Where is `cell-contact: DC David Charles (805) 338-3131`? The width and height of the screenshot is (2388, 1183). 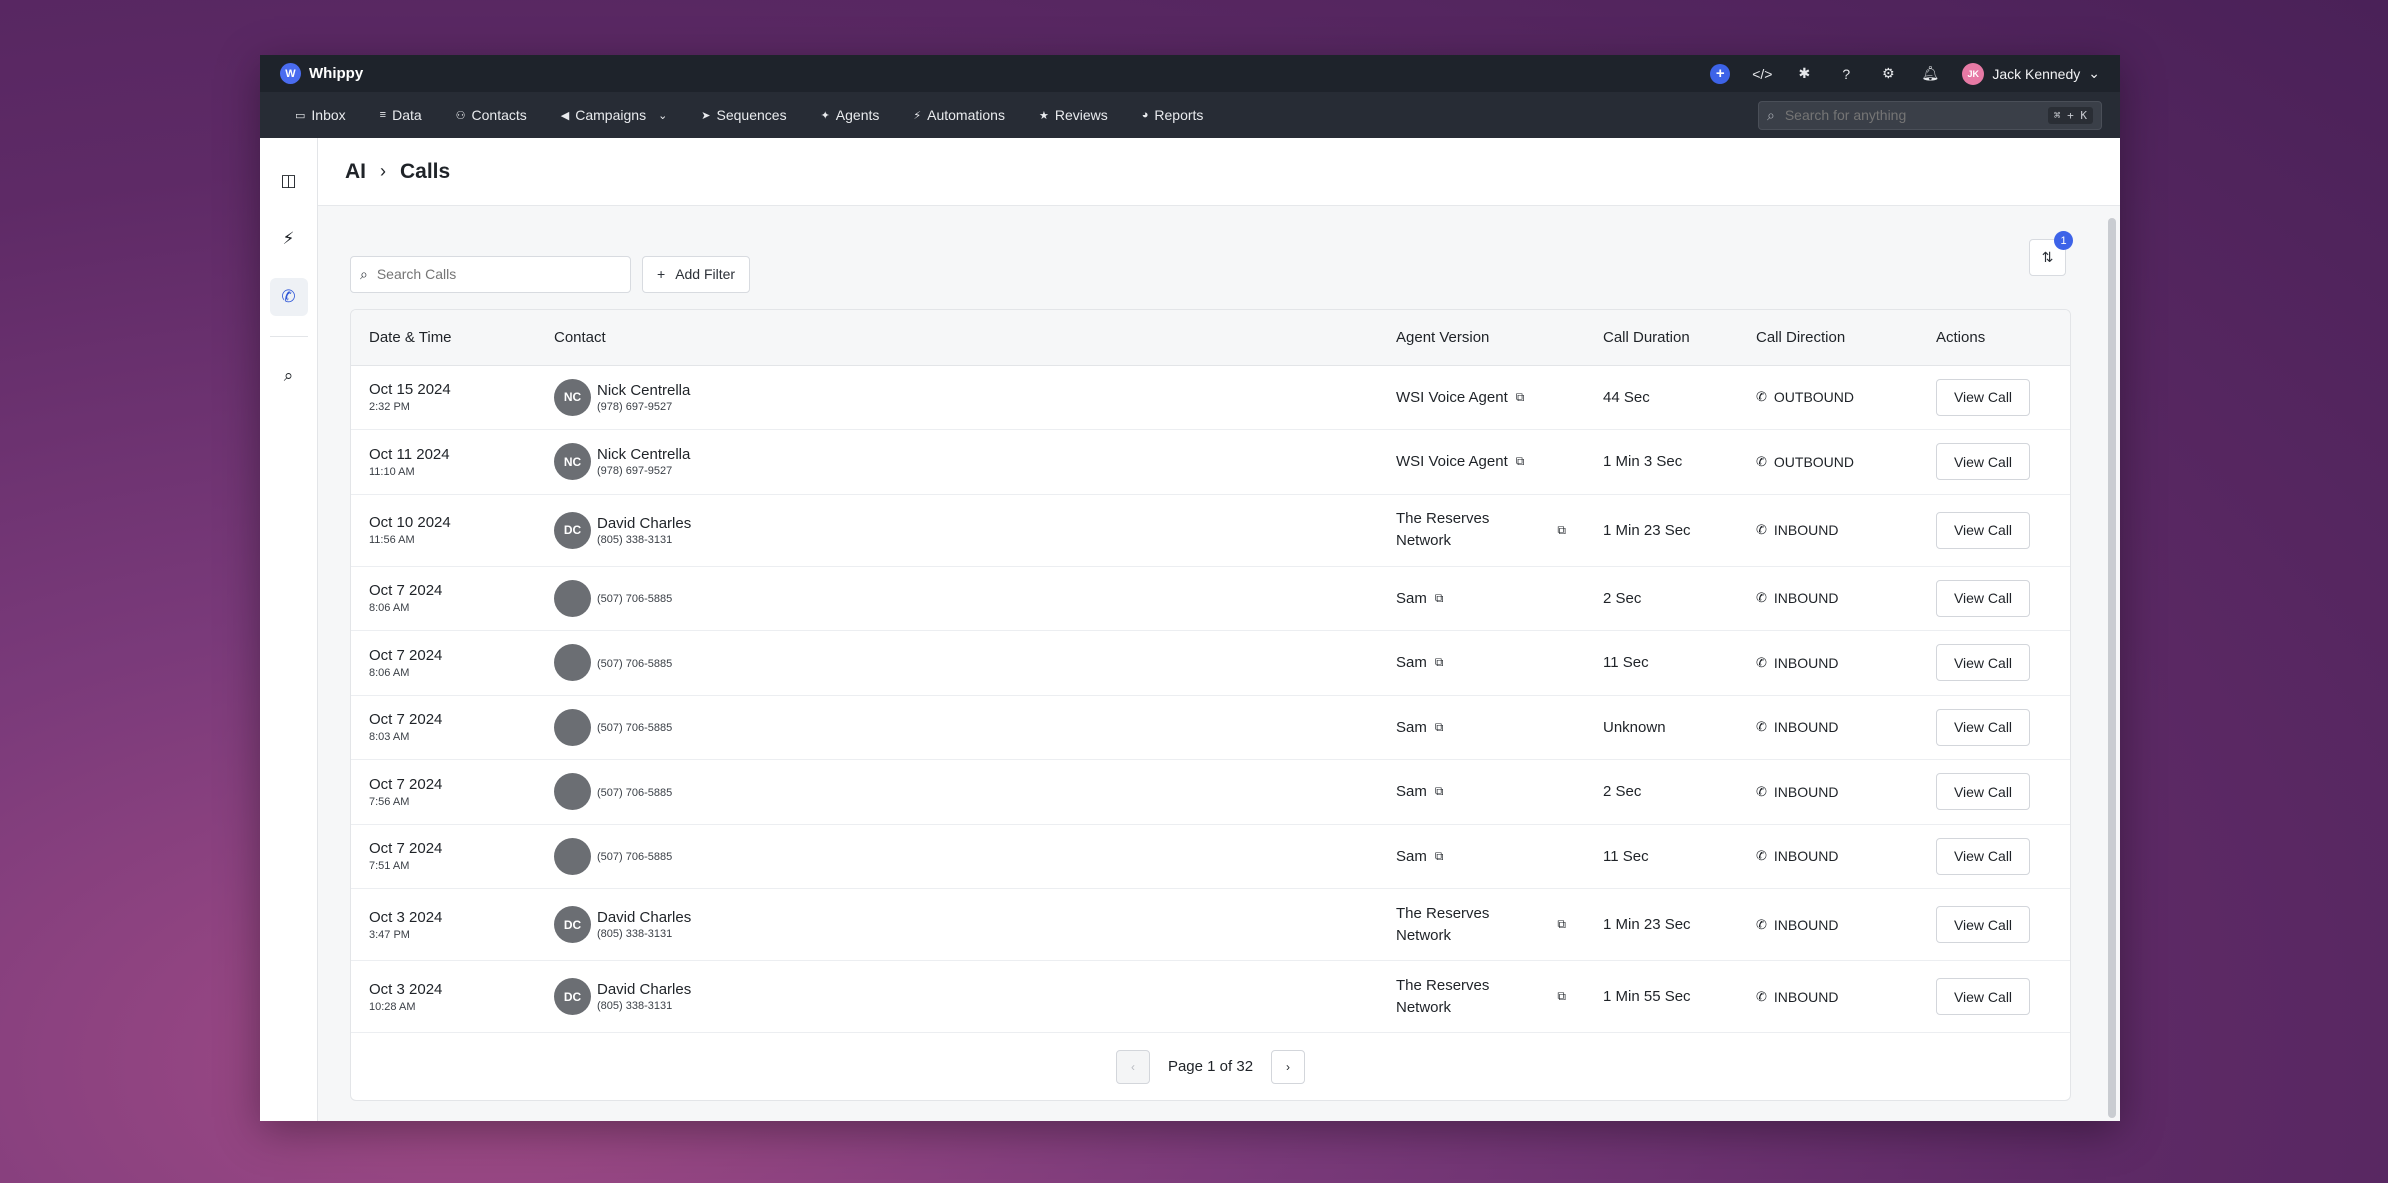
cell-contact: DC David Charles (805) 338-3131 is located at coordinates (957, 530).